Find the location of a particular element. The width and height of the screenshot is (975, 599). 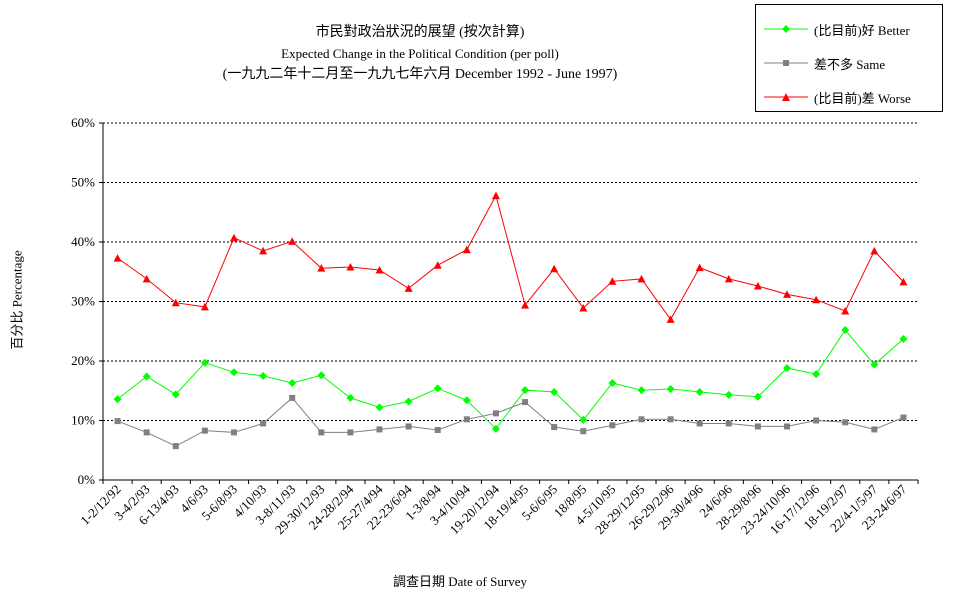

x-tick-label: 1-2/12/92 is located at coordinates (100, 505).